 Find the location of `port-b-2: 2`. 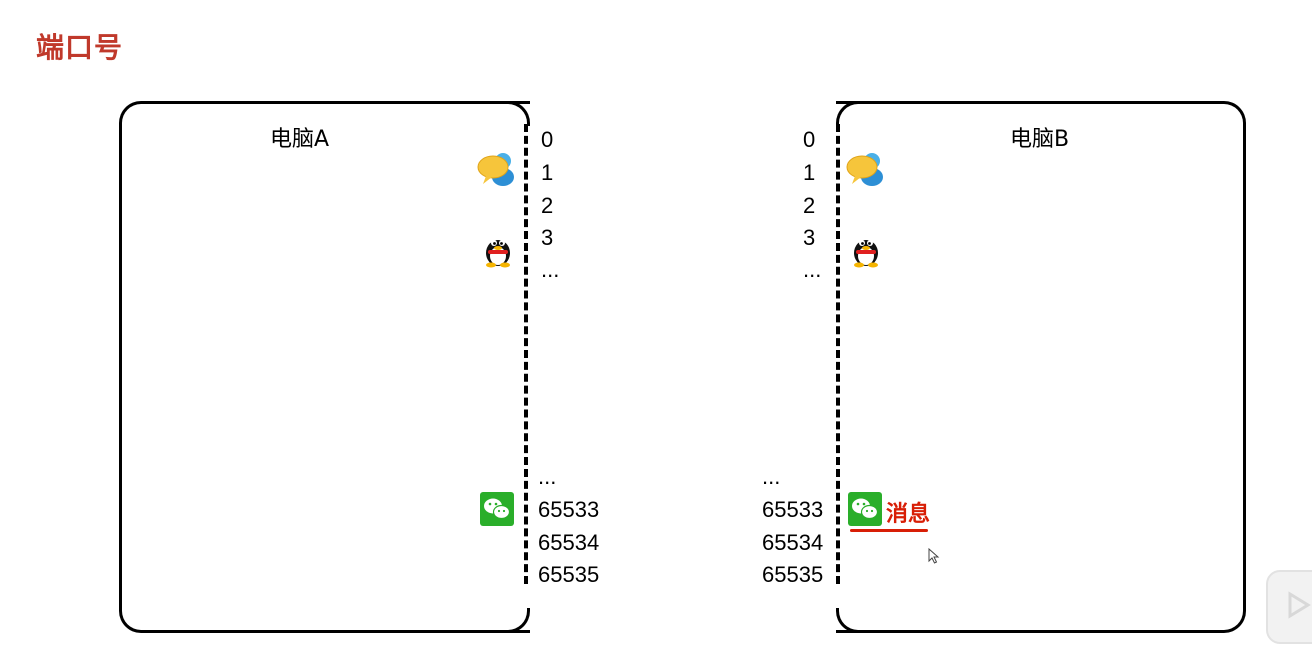

port-b-2: 2 is located at coordinates (809, 205).